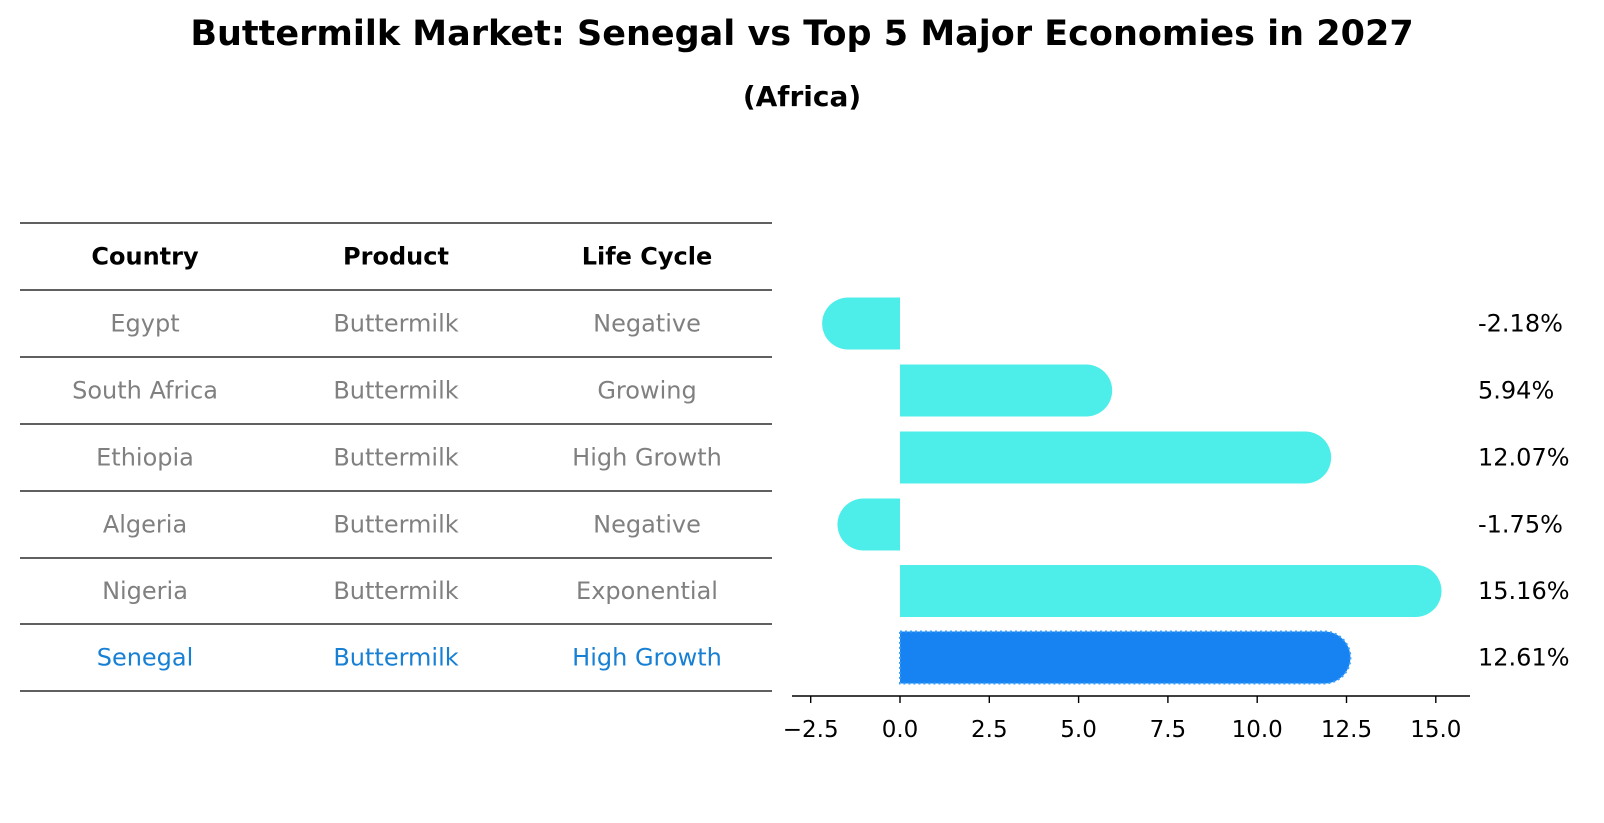 Image resolution: width=1604 pixels, height=823 pixels. I want to click on x-tick-label: 10.0, so click(1257, 730).